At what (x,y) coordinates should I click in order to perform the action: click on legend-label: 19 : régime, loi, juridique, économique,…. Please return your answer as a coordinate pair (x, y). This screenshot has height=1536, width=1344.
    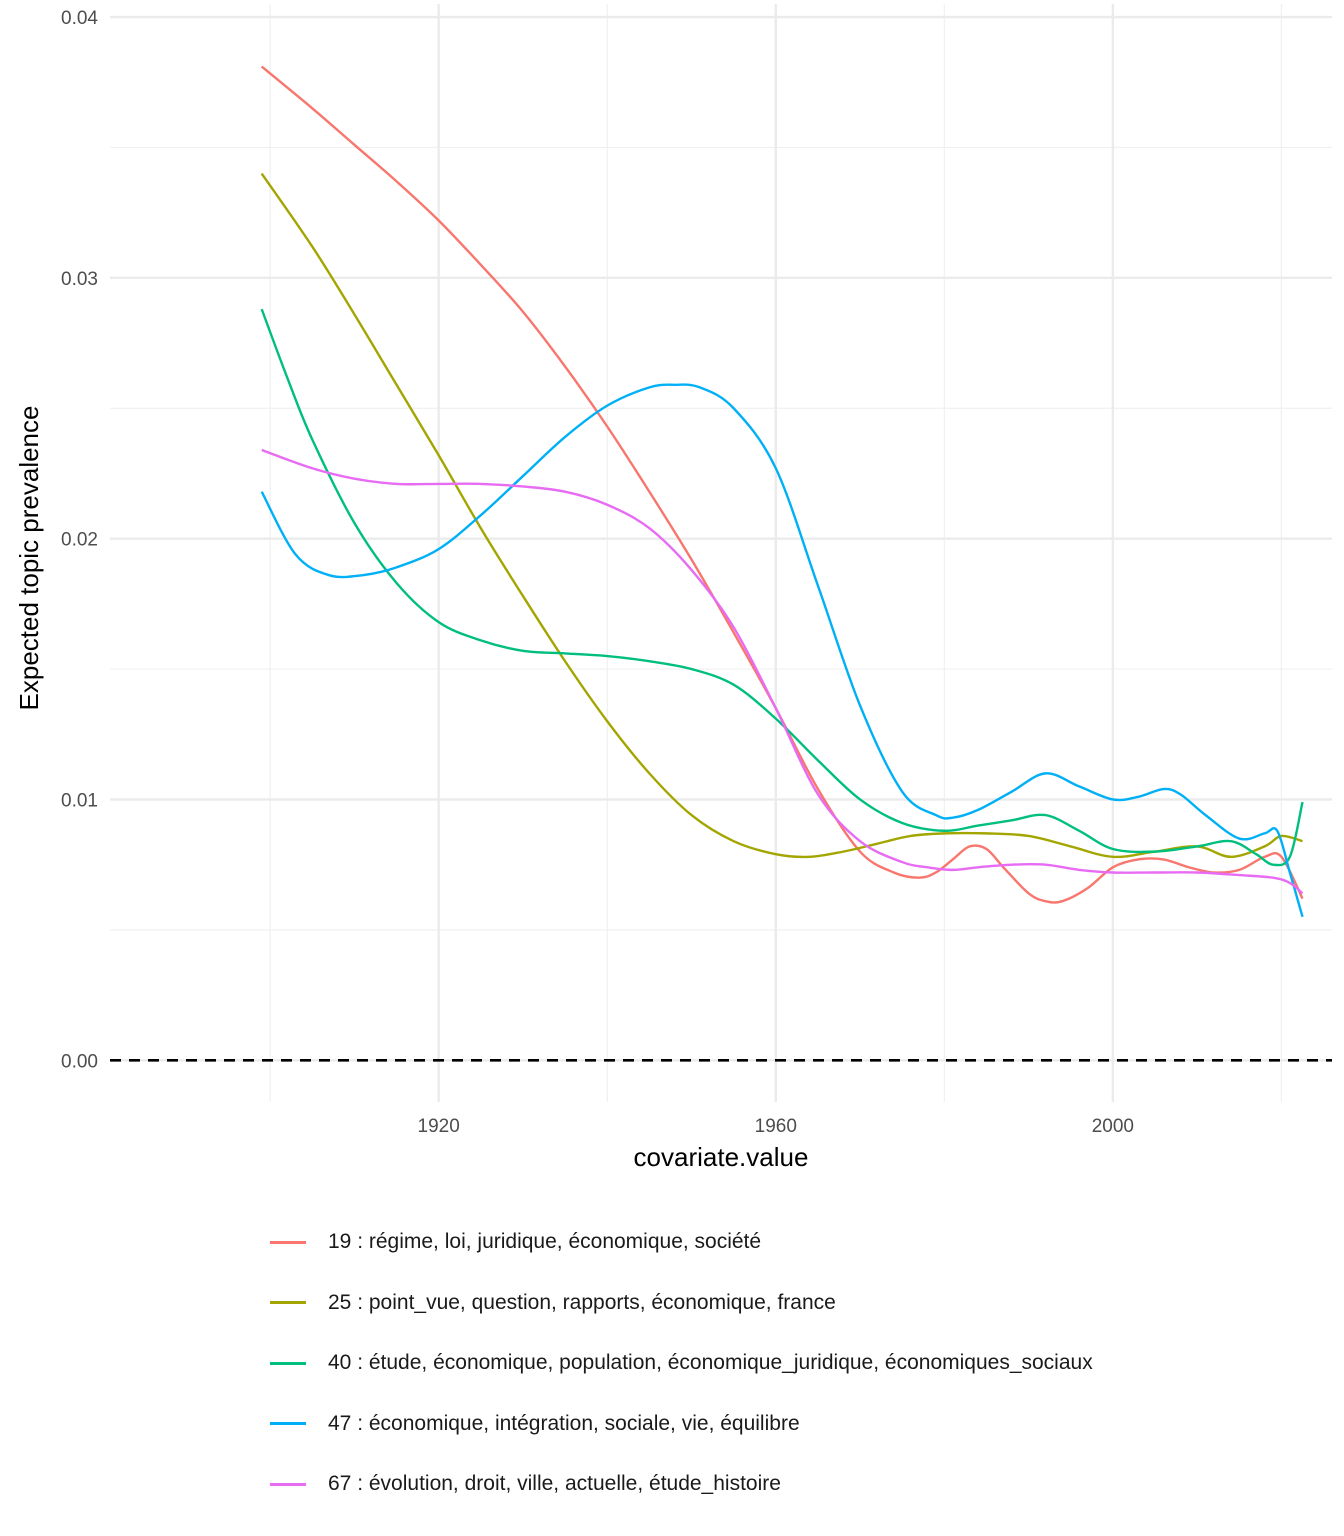
    Looking at the image, I should click on (545, 1242).